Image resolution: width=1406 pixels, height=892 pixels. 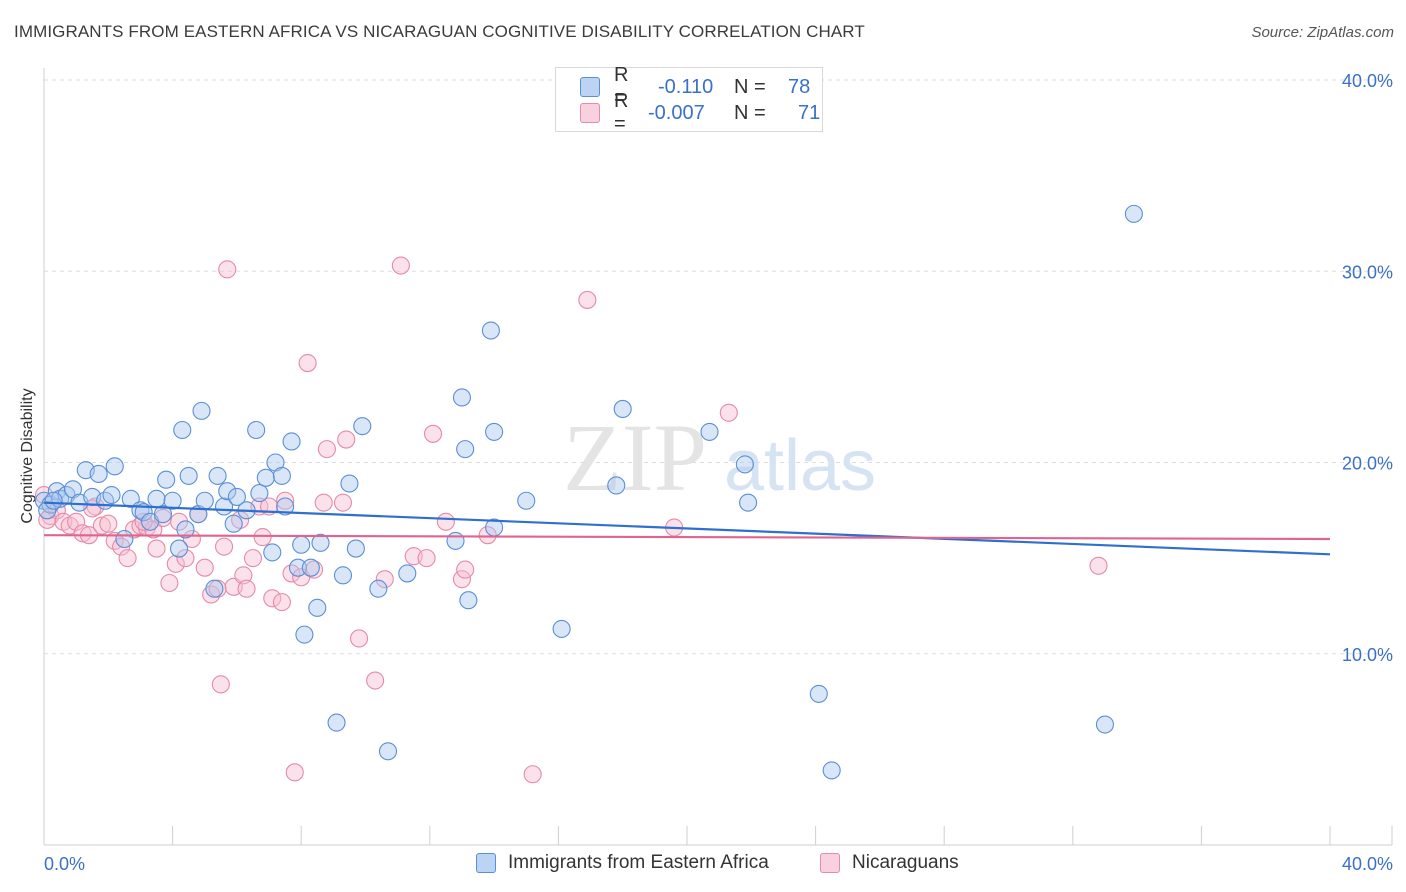 What do you see at coordinates (622, 863) in the screenshot?
I see `legend-item-eastern-africa: Immigrants from Eastern Africa` at bounding box center [622, 863].